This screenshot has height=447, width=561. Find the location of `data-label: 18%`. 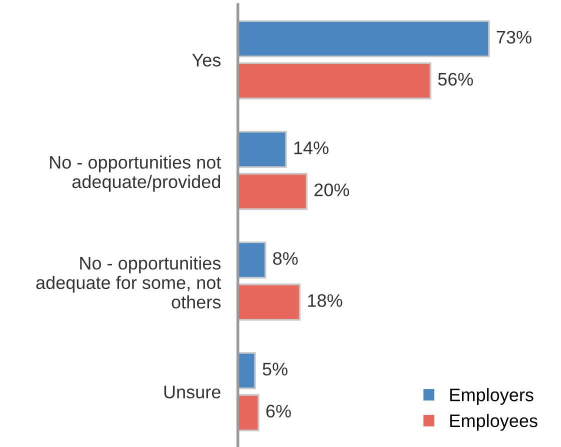

data-label: 18% is located at coordinates (325, 300).